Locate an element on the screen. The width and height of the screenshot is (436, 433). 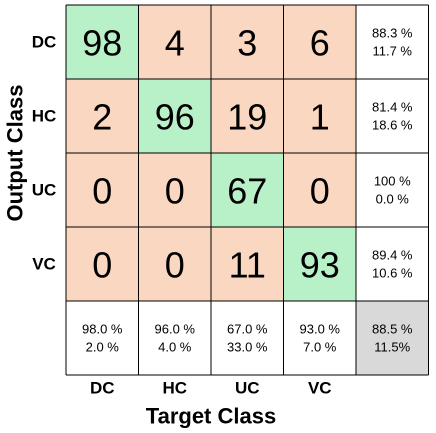
row-summary-error: 18.6 % is located at coordinates (392, 125).